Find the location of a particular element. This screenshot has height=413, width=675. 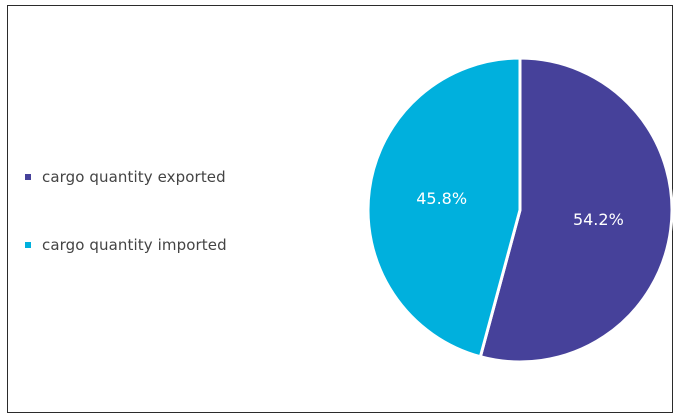

pie-label-exported: 54.2% is located at coordinates (598, 219).